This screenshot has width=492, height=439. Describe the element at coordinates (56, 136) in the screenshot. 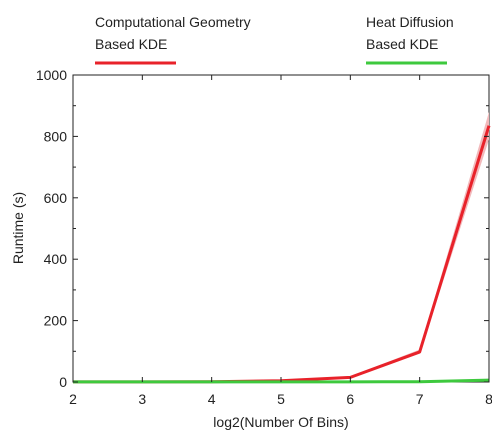

I see `y-tick-label: 800` at that location.